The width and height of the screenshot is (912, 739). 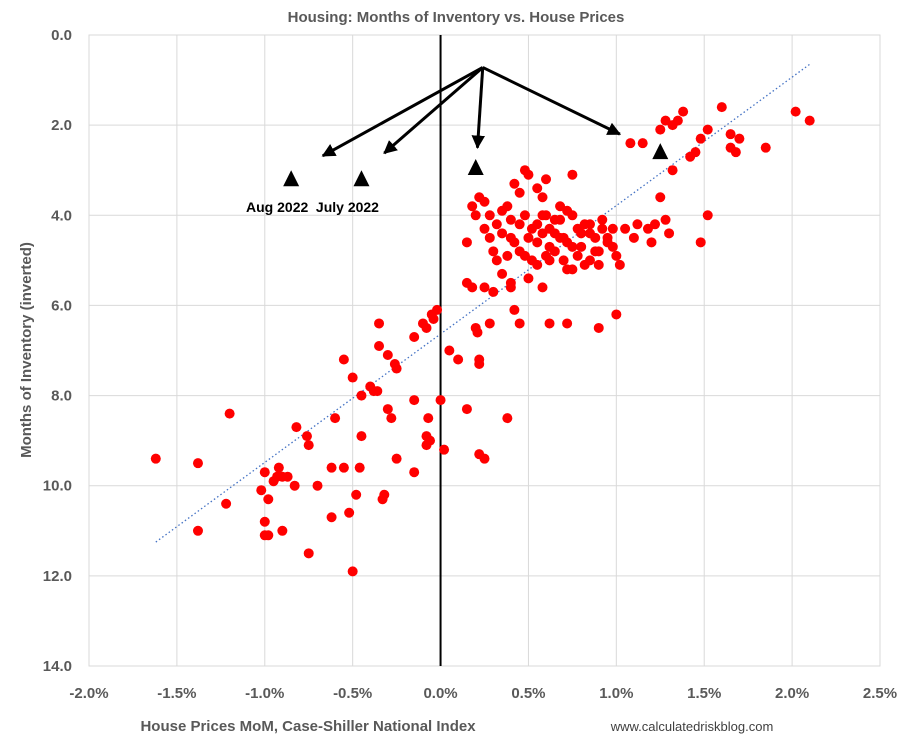 What do you see at coordinates (528, 693) in the screenshot?
I see `x-tick-label: 0.5%` at bounding box center [528, 693].